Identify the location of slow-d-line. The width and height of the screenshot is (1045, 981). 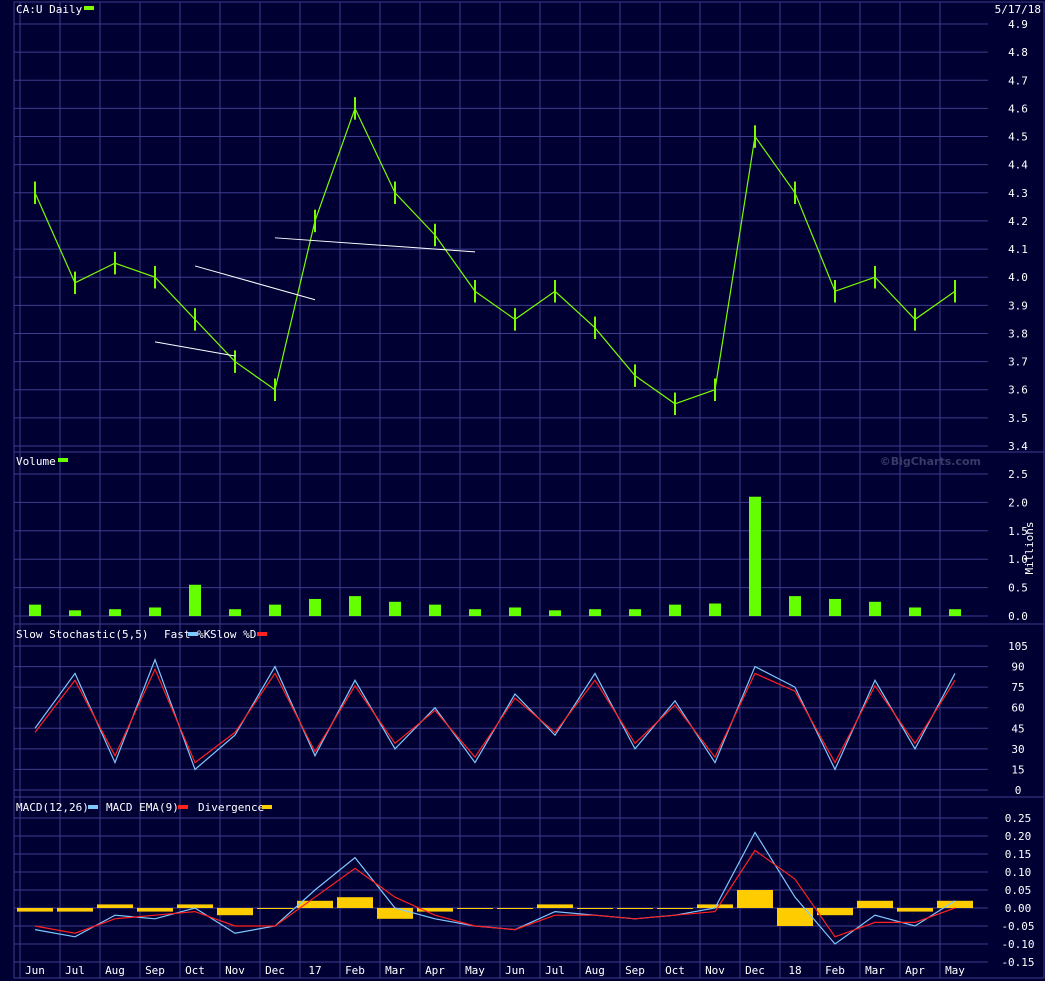
(495, 715).